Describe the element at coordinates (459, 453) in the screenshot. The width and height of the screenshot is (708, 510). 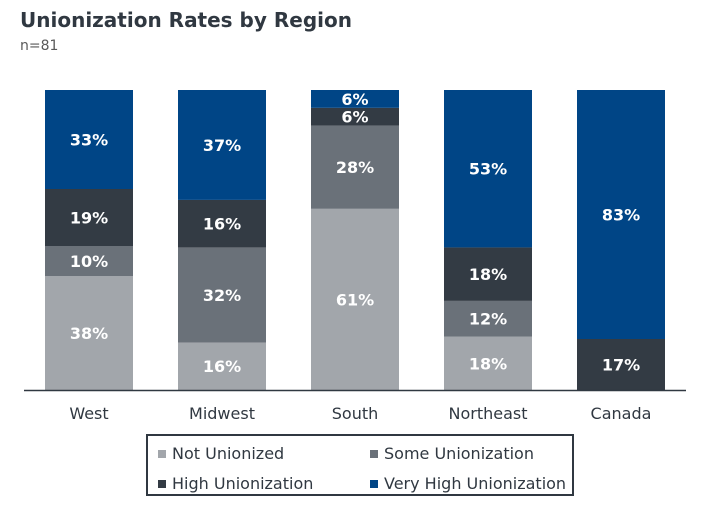
I see `legend-label: Some Unionization` at that location.